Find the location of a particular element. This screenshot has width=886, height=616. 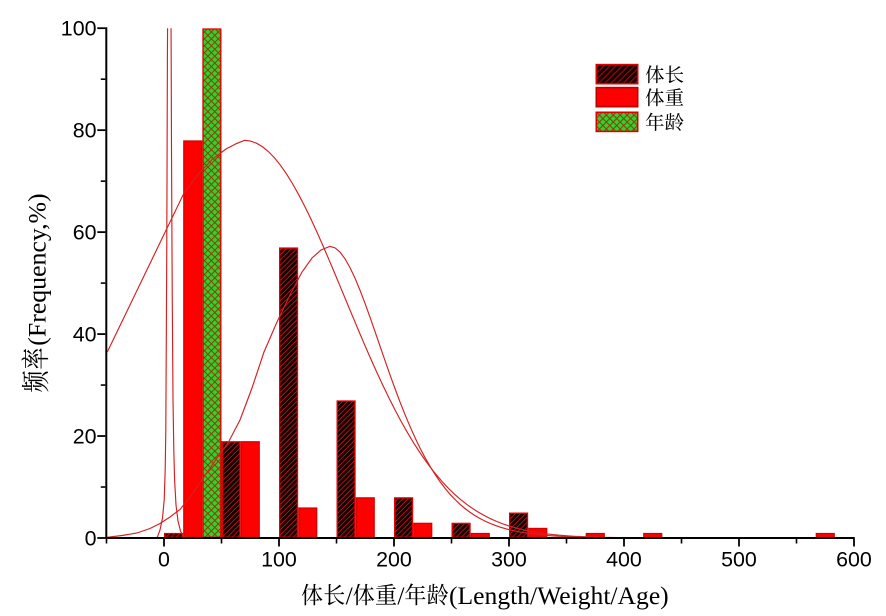

svg-text: (Length/Weight/Age) is located at coordinates (559, 595).